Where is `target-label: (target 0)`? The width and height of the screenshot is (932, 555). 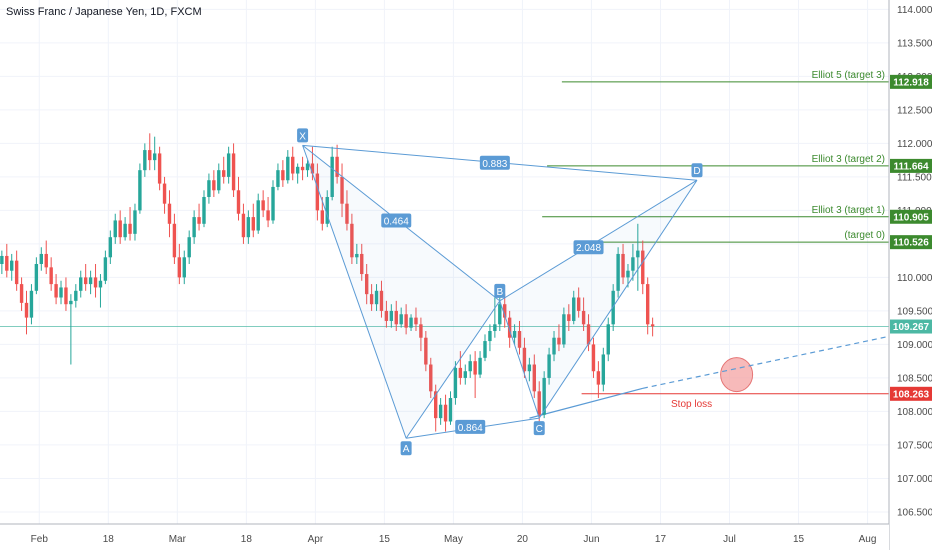
target-label: (target 0) is located at coordinates (864, 235).